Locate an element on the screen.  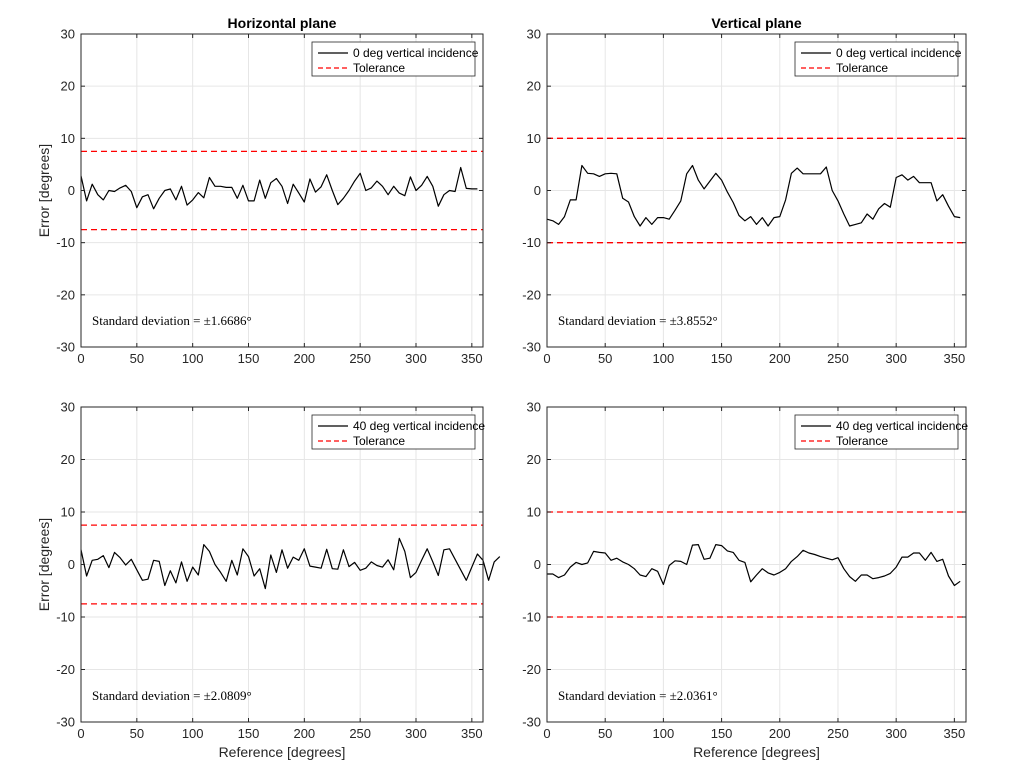
std-deviation-annotation: Standard deviation = ±2.0361° is located at coordinates (638, 695).